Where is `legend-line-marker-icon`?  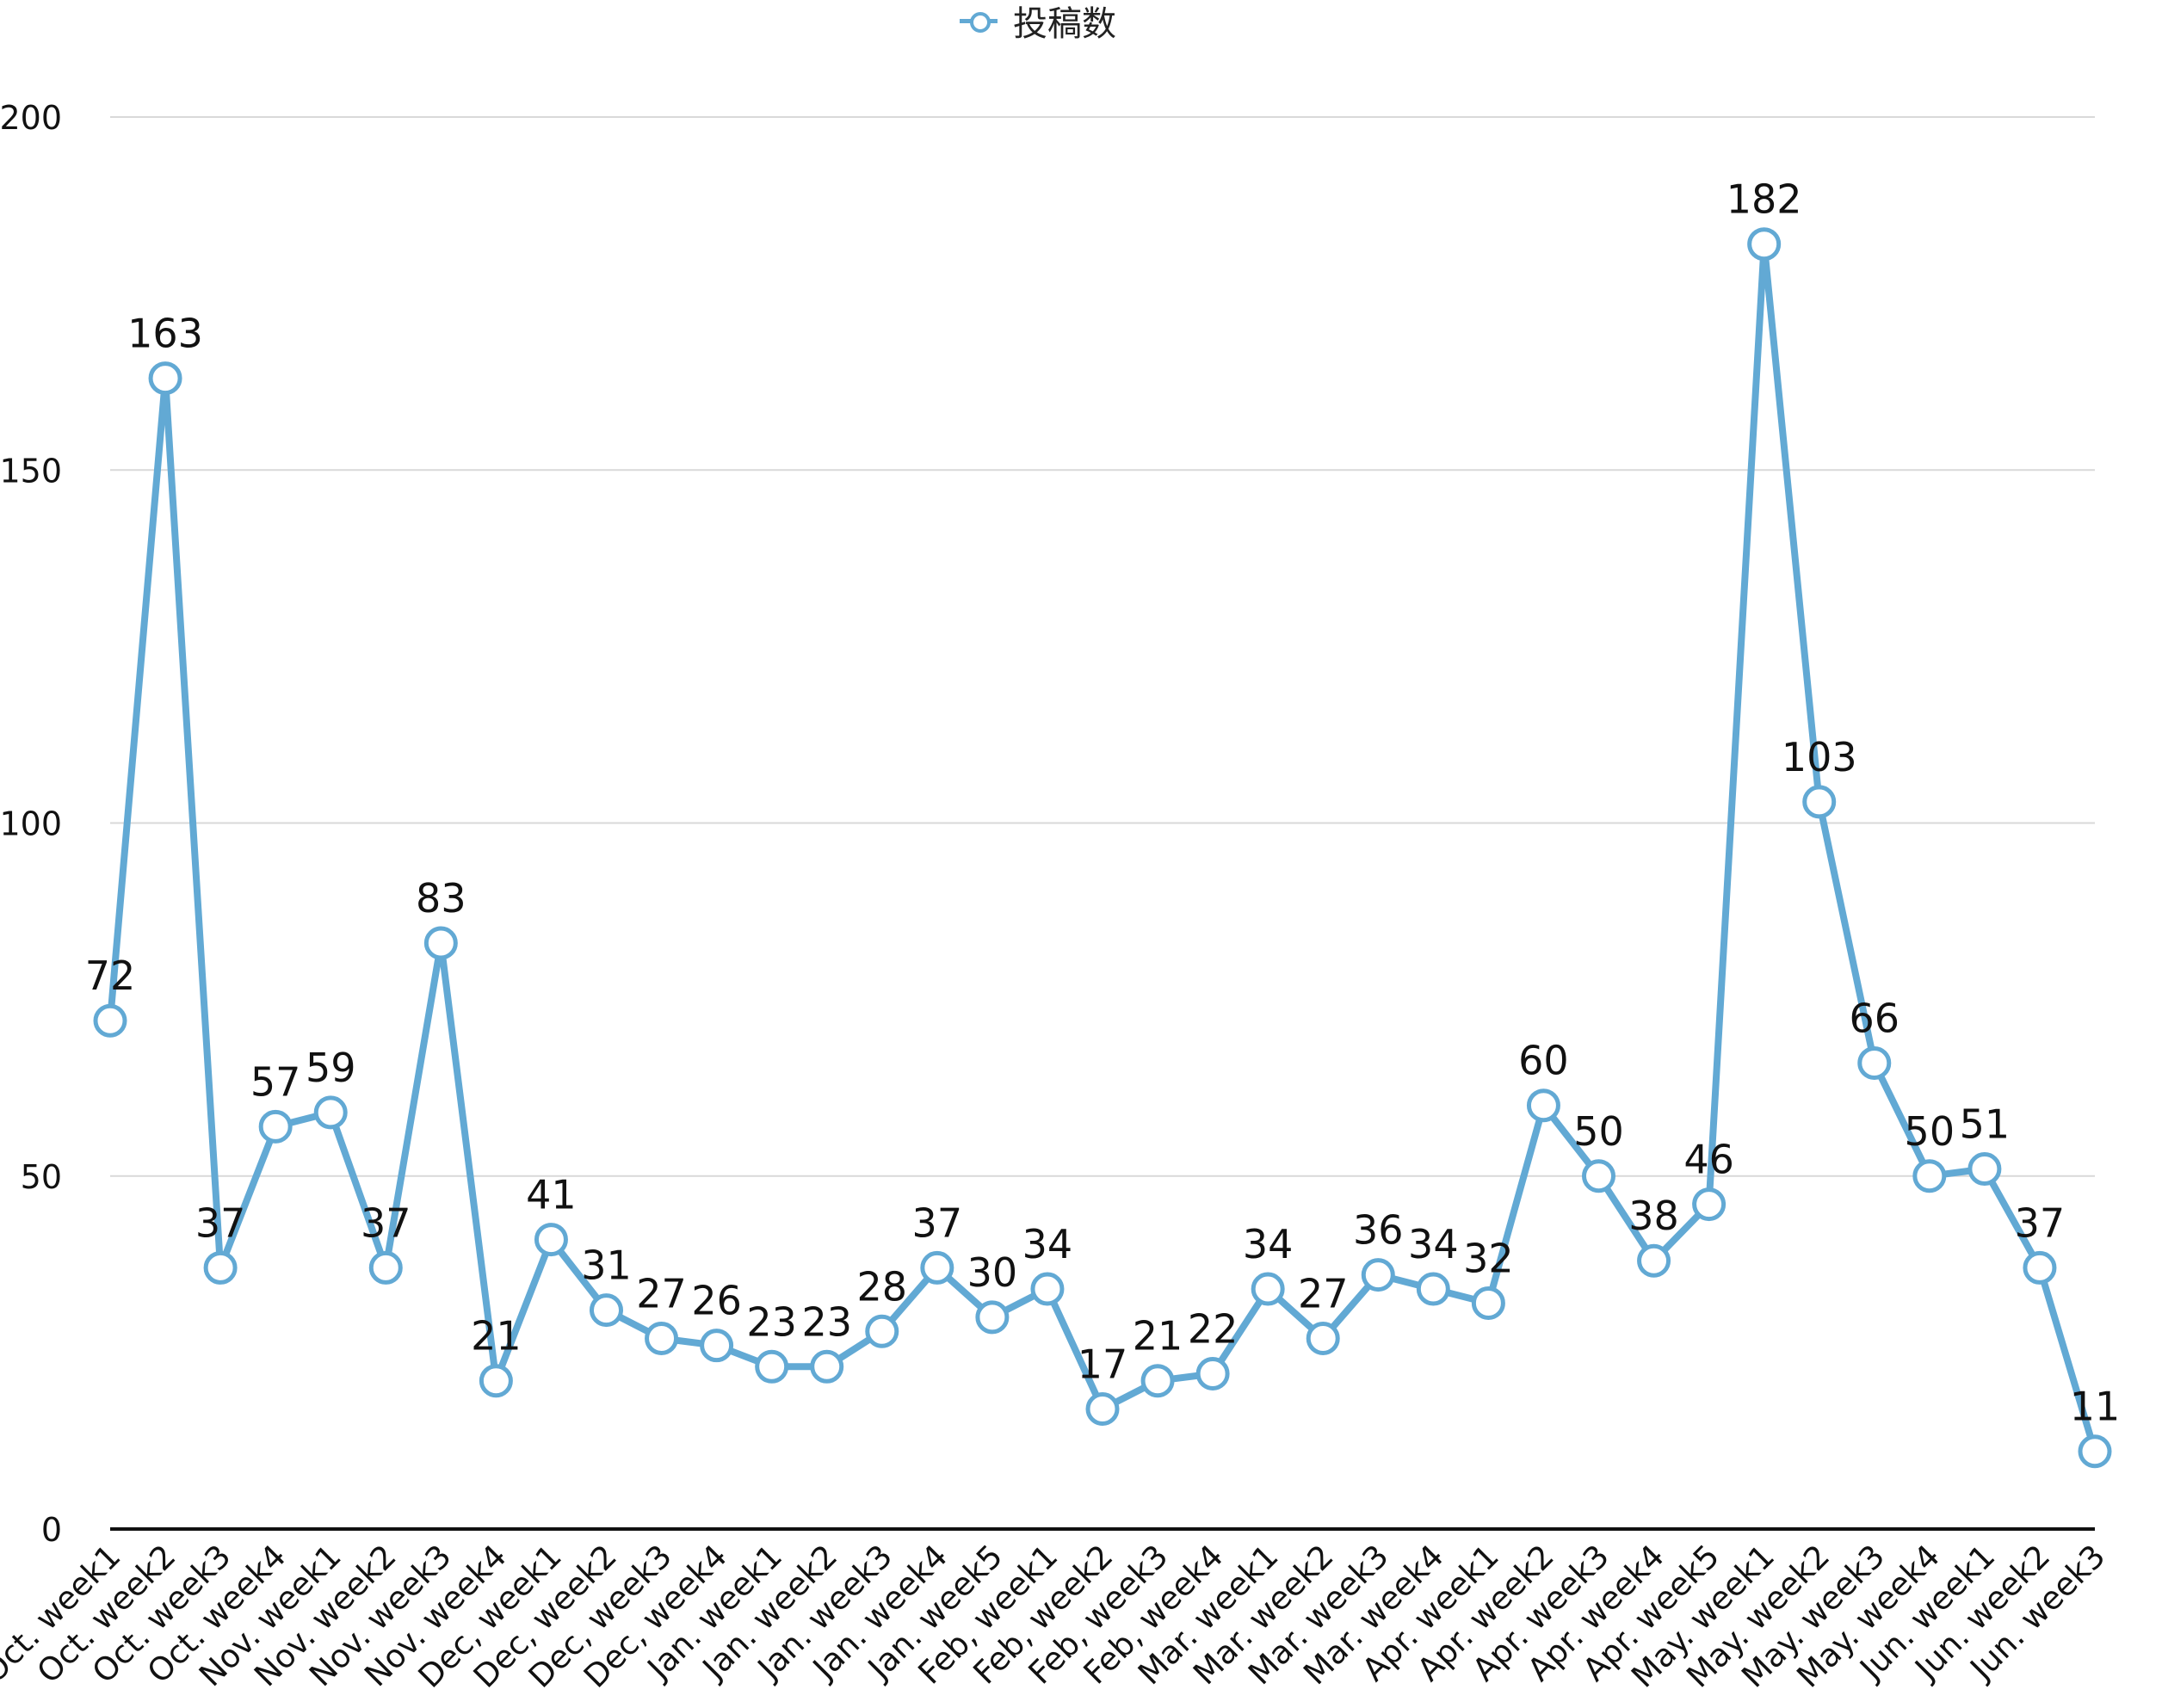
legend-line-marker-icon is located at coordinates (979, 22).